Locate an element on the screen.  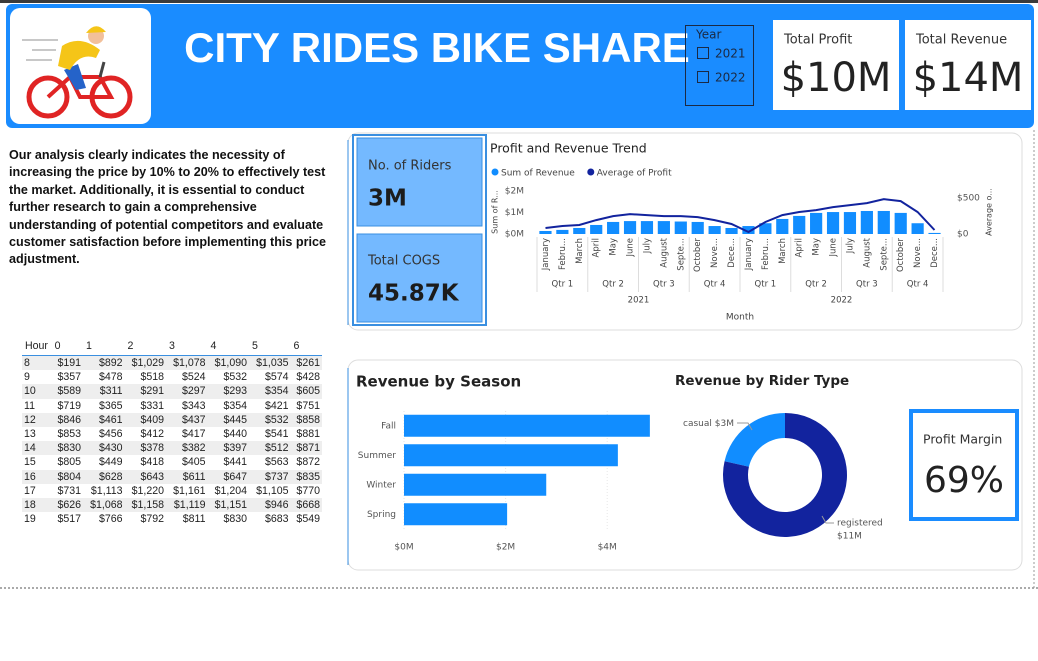
table-cell: $737 is located at coordinates (270, 476).